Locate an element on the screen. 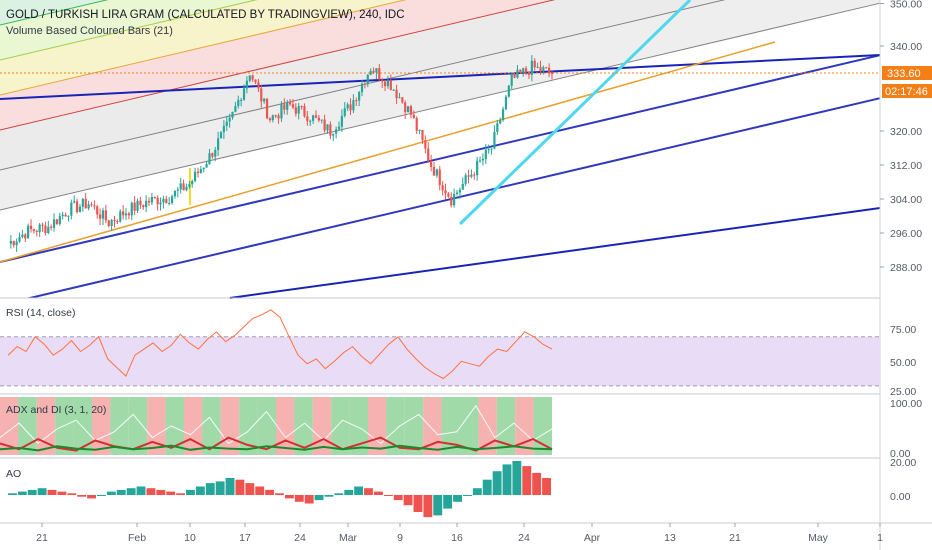 The width and height of the screenshot is (932, 550). price-tick-label: 304.00 is located at coordinates (906, 200).